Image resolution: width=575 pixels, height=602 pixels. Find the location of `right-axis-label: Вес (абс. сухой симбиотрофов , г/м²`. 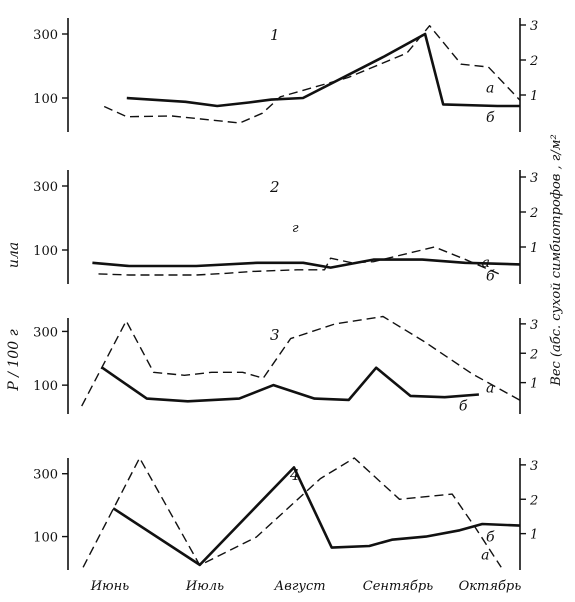

right-axis-label: Вес (абс. сухой симбиотрофов , г/м² is located at coordinates (556, 260).